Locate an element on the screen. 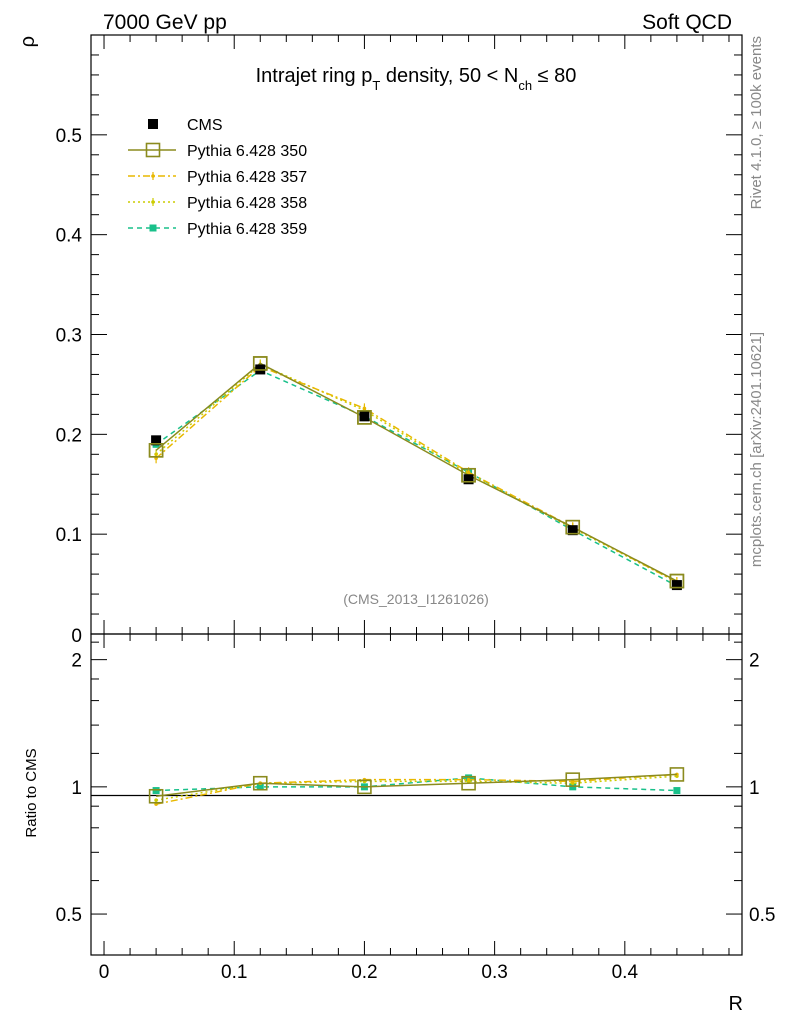 This screenshot has width=786, height=1024. legend-label: Pythia 6.428 357 is located at coordinates (247, 177).